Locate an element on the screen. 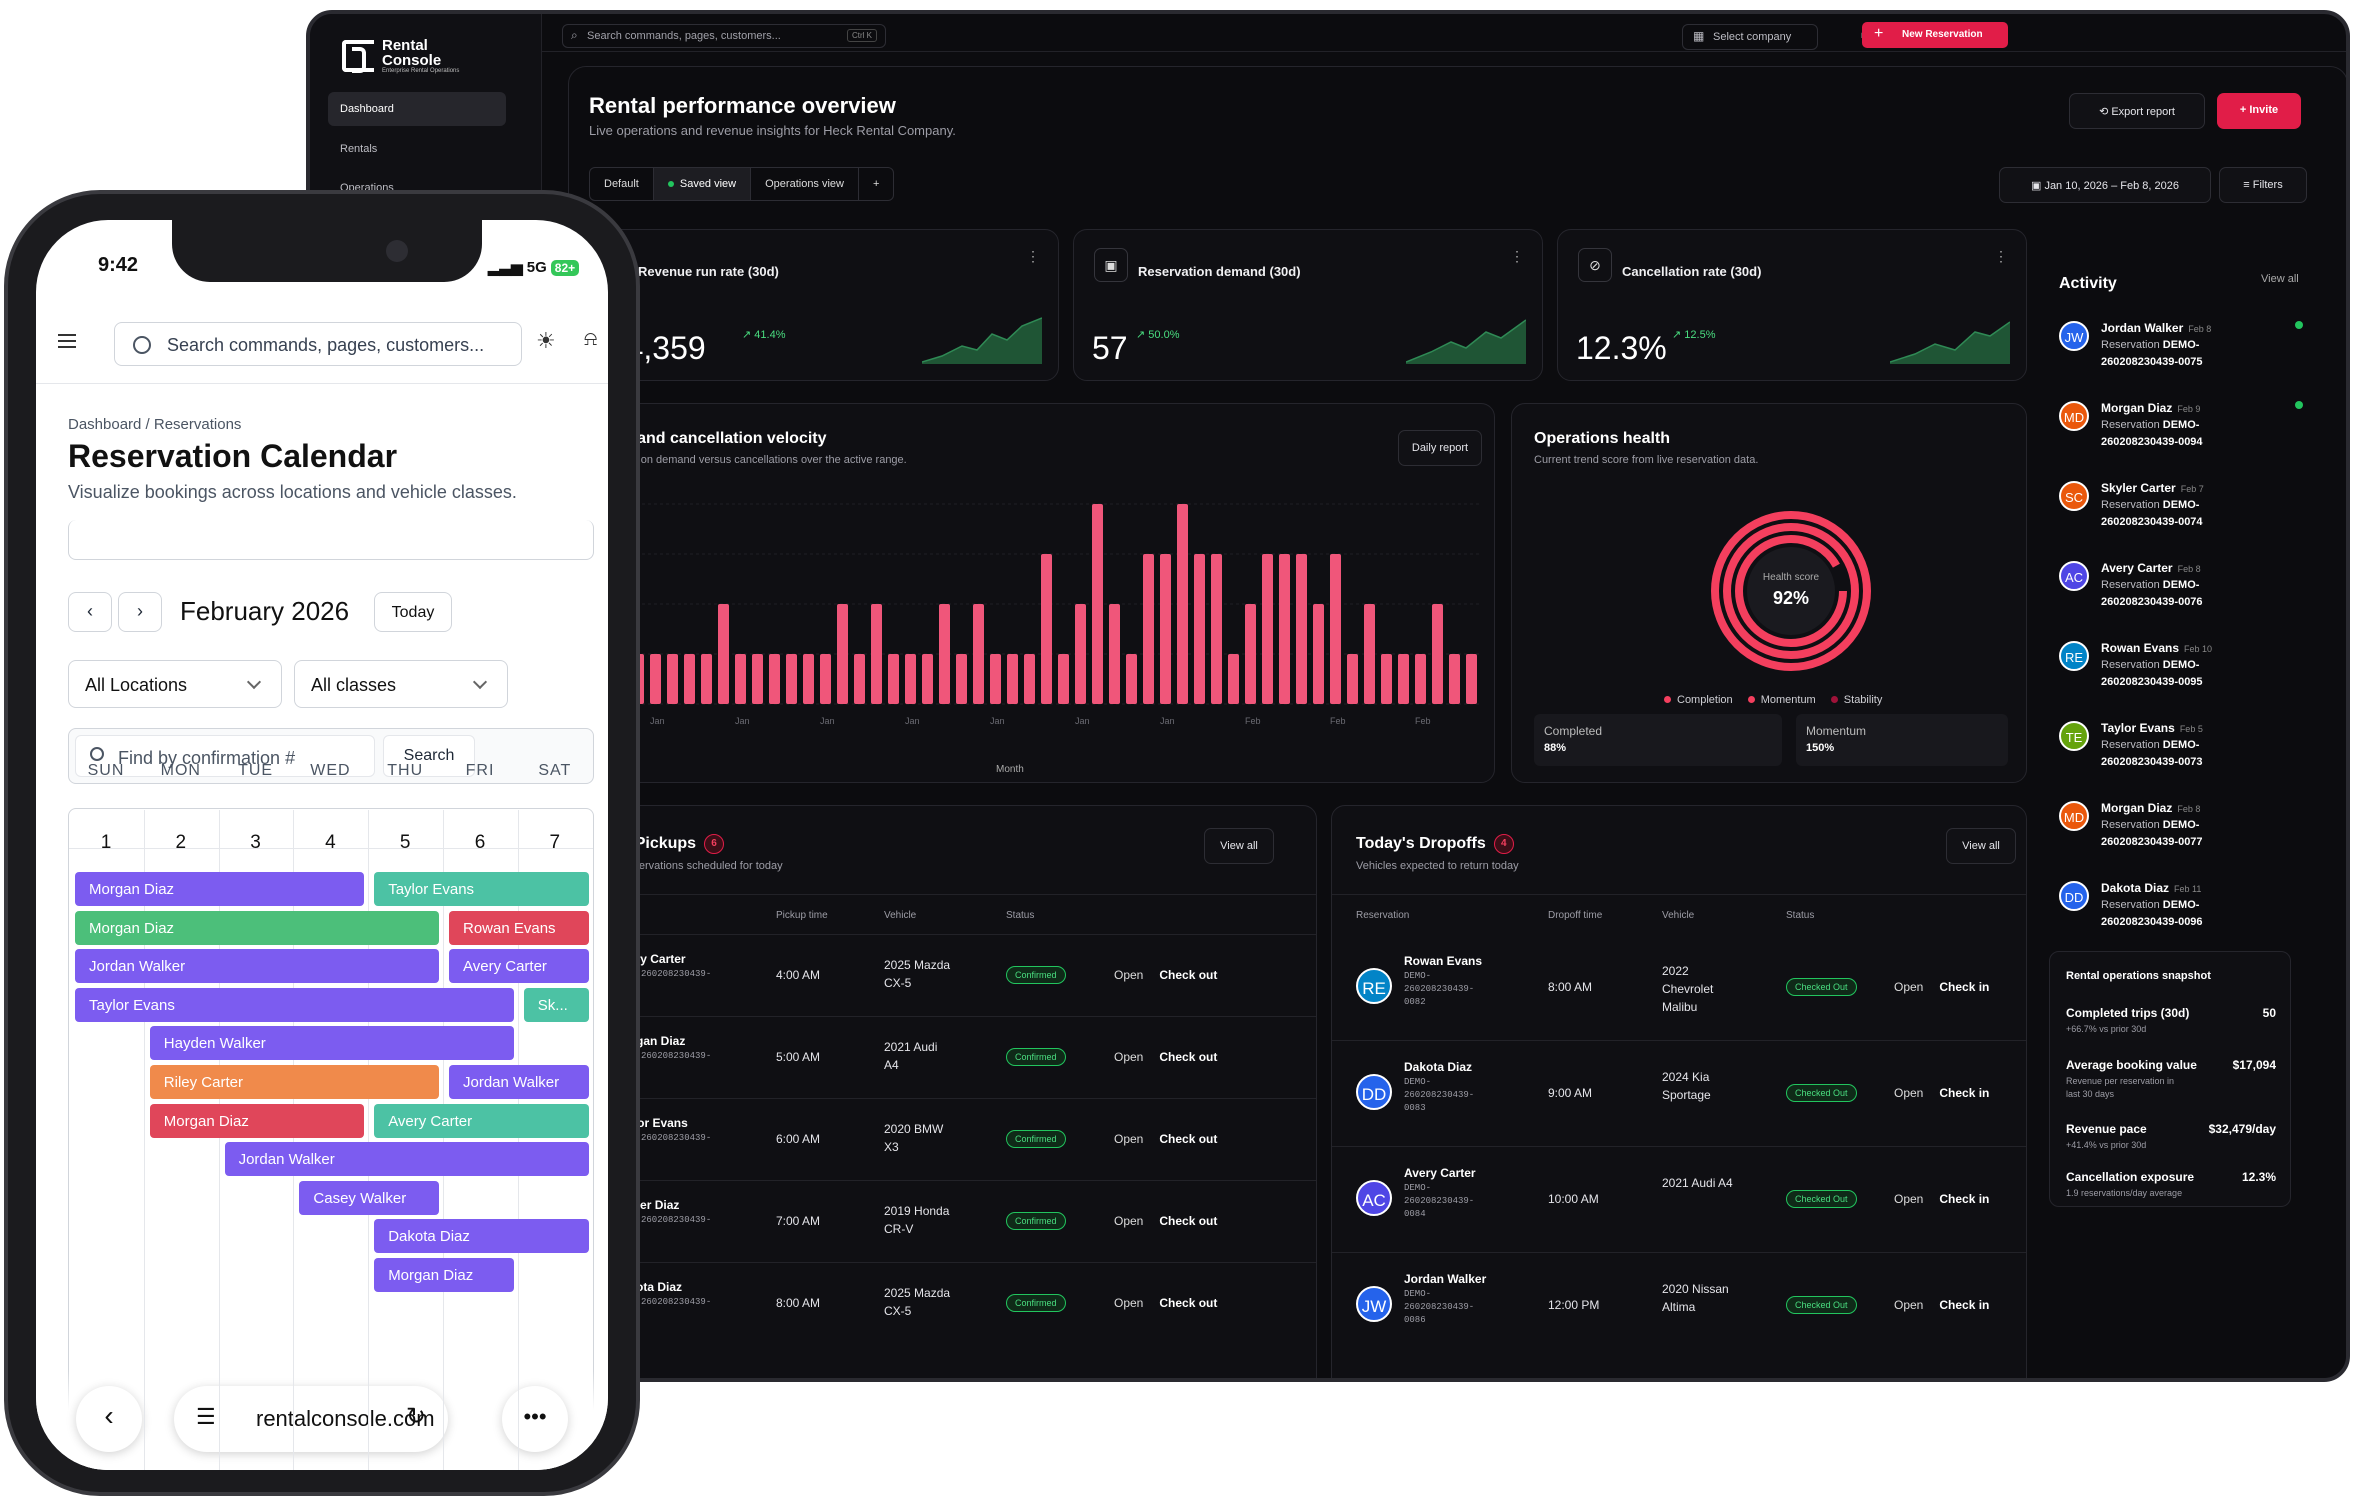 This screenshot has width=2357, height=1507. today-button: Today is located at coordinates (413, 612).